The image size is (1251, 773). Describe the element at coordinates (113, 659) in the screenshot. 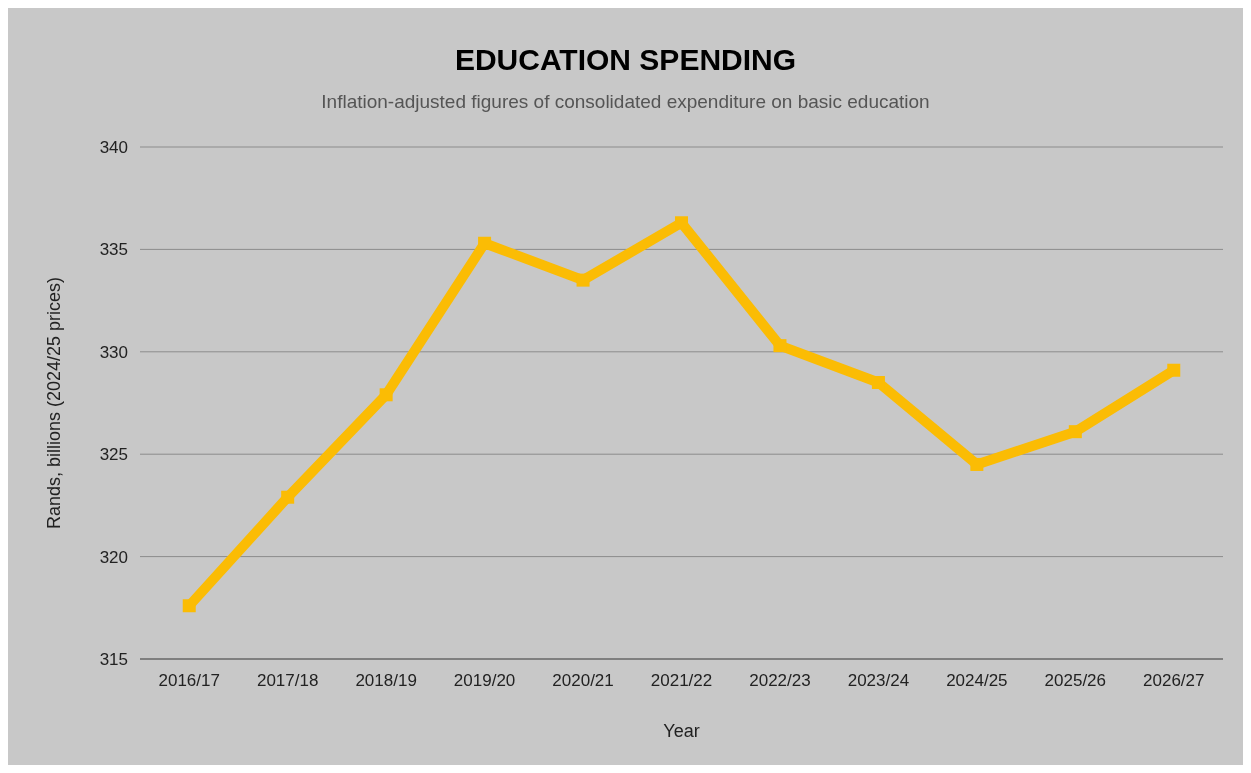

I see `y-tick-label: 315` at that location.